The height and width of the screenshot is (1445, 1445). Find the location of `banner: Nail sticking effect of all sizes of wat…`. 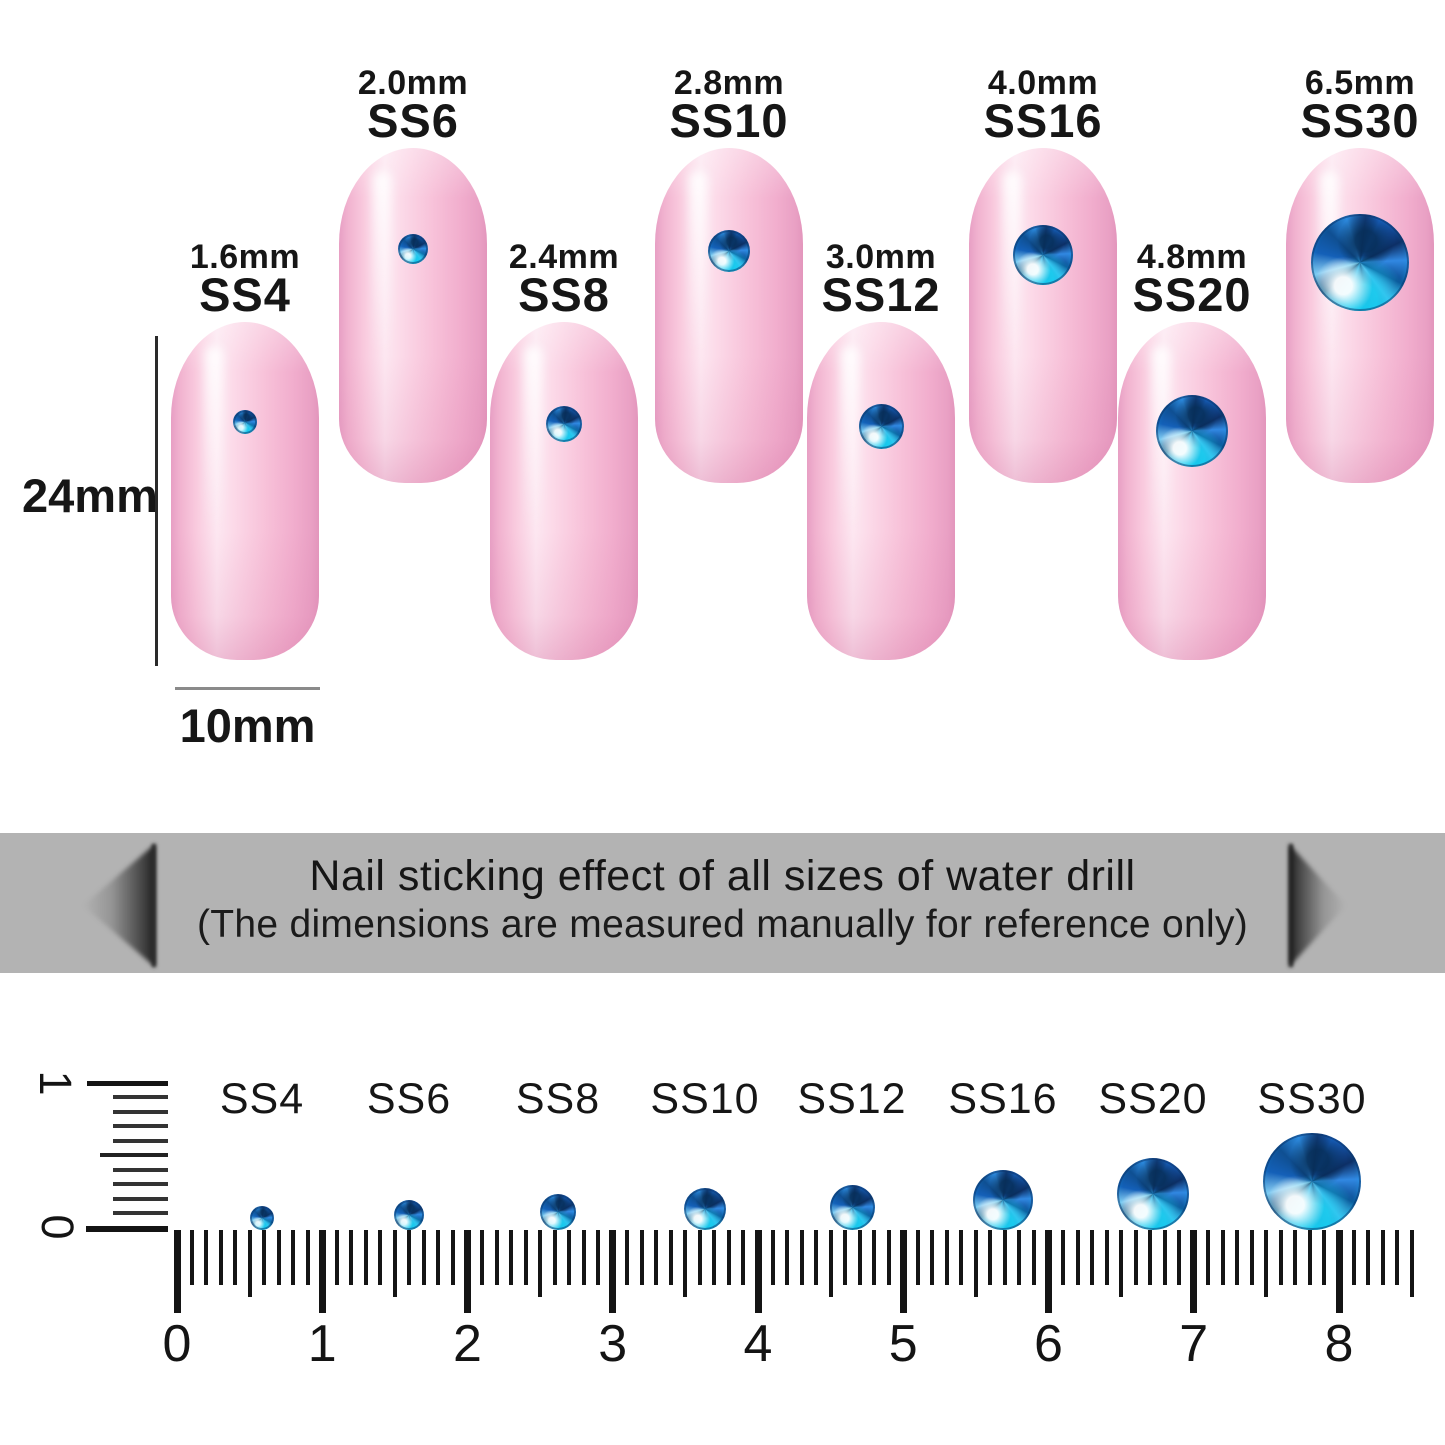

banner: Nail sticking effect of all sizes of wat… is located at coordinates (722, 903).